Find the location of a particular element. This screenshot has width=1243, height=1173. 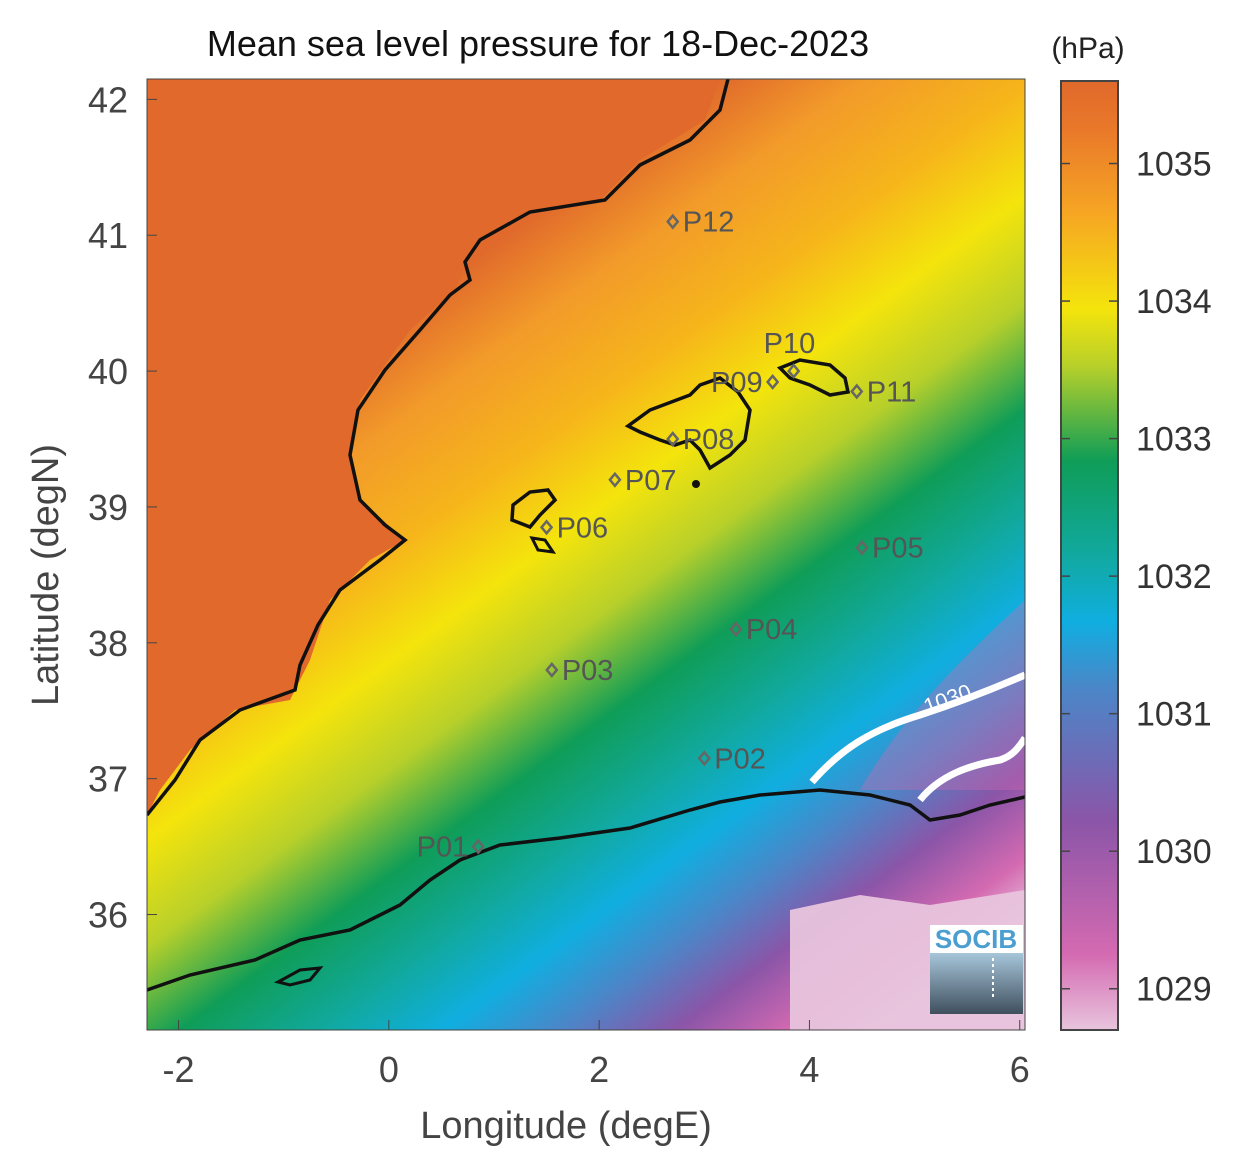

ibiza-coastline is located at coordinates (534, 509).